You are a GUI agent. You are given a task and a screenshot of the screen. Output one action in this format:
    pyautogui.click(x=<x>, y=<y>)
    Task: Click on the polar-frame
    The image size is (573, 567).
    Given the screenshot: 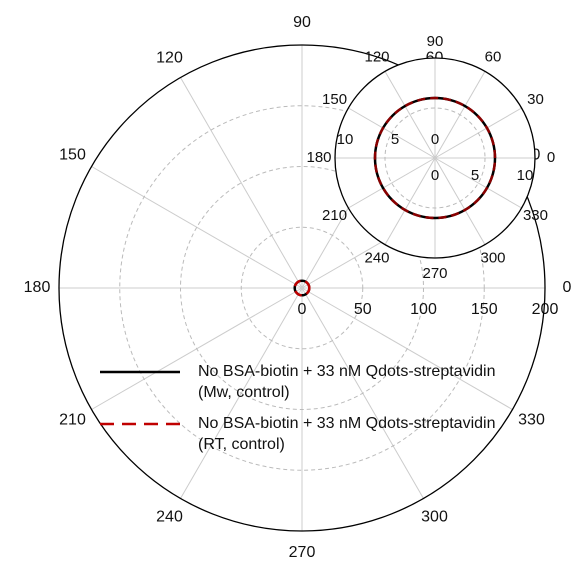 What is the action you would take?
    pyautogui.click(x=435, y=158)
    